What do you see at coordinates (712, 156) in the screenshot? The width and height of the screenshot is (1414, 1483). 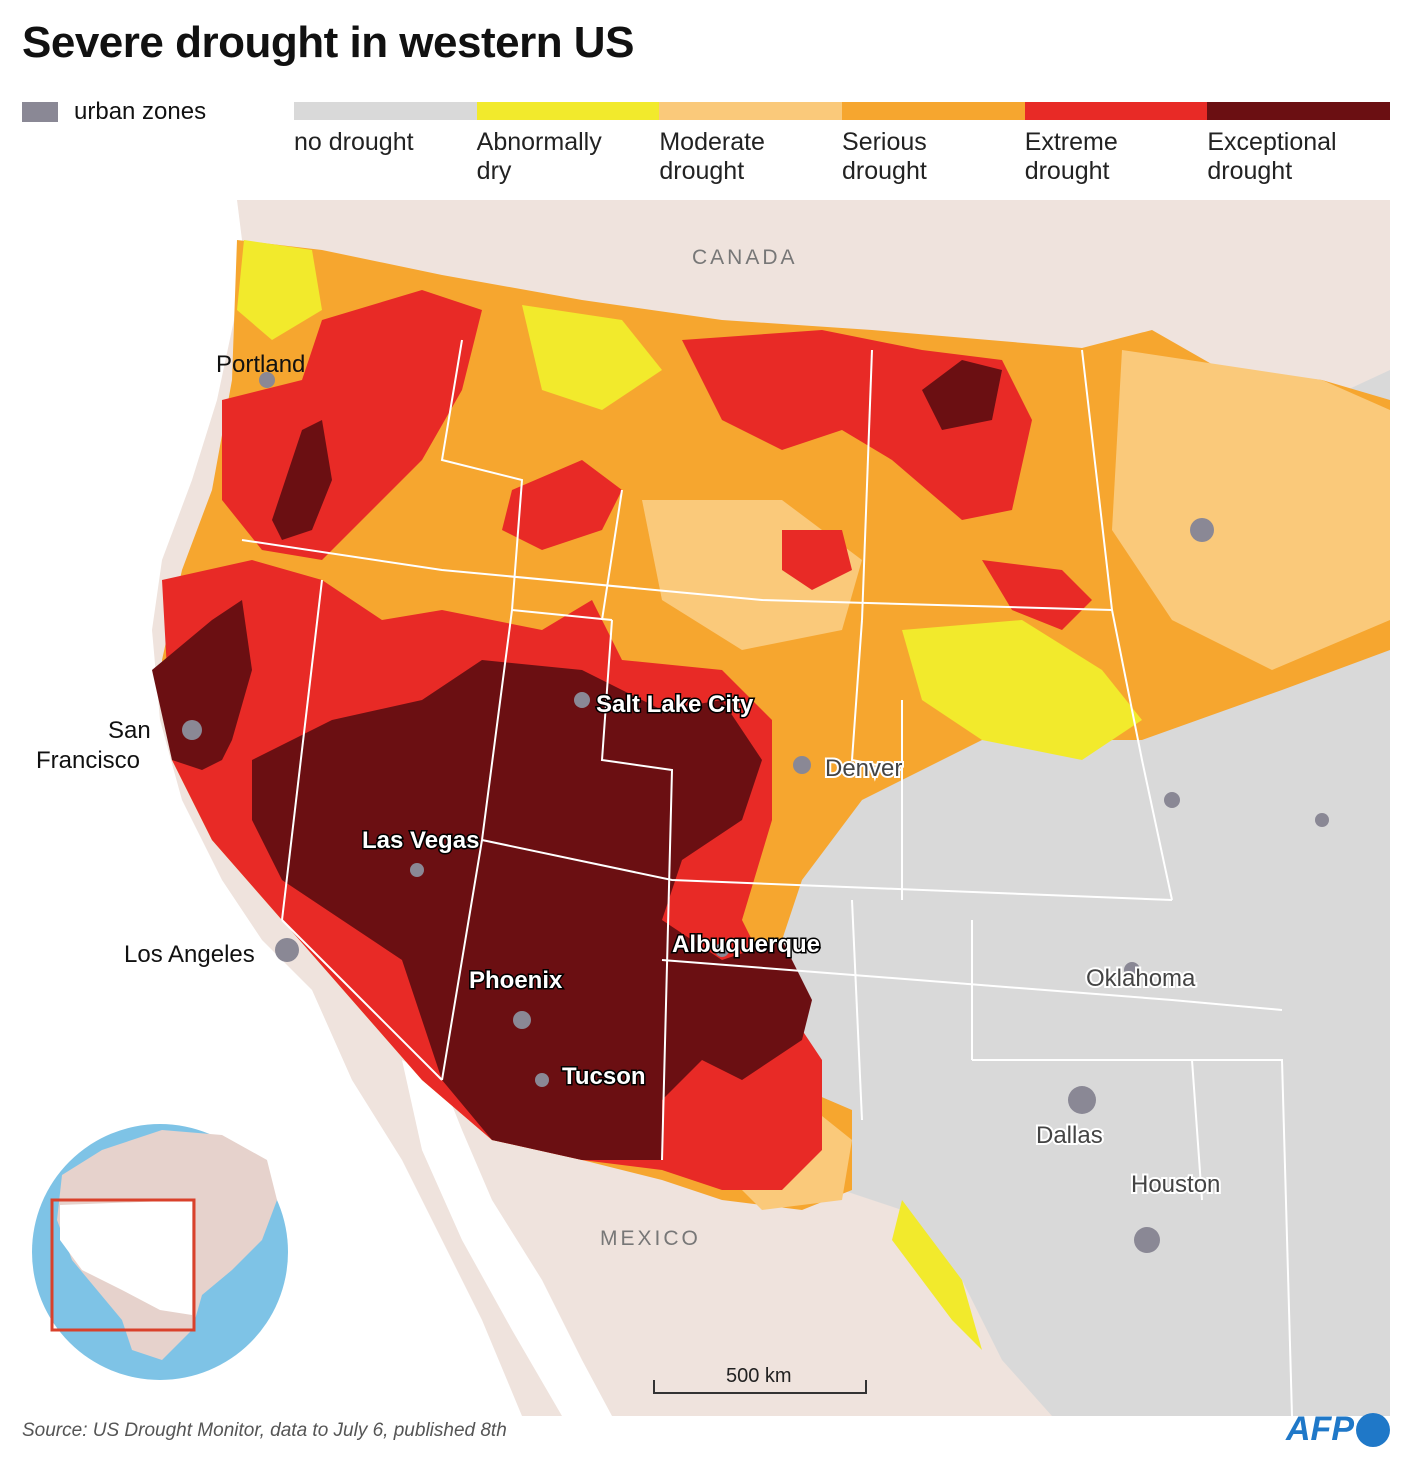 I see `legend-label-moderate-drought: Moderate drought` at bounding box center [712, 156].